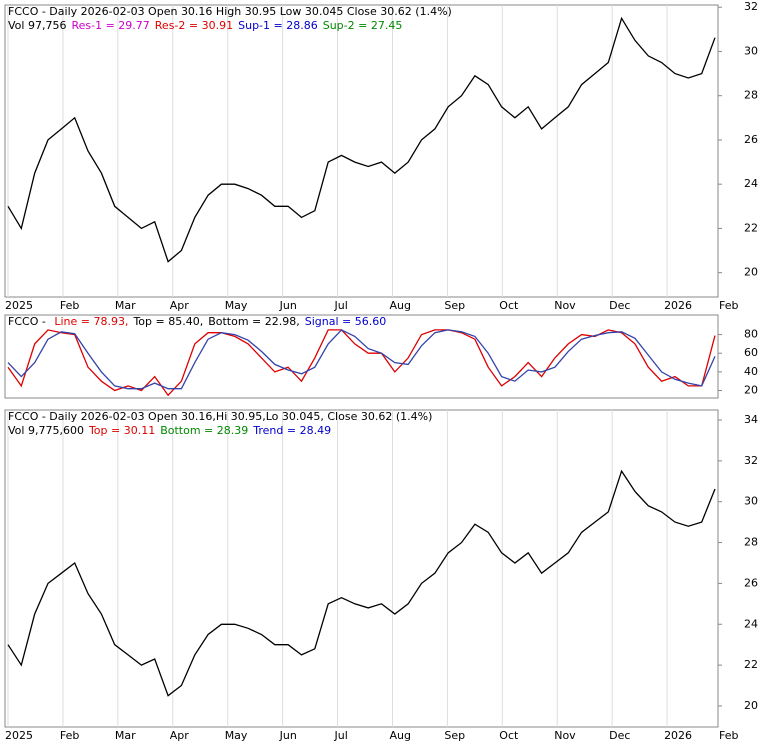 This screenshot has height=745, width=780. Describe the element at coordinates (254, 321) in the screenshot. I see `annotation: Bottom = 22.98,` at that location.